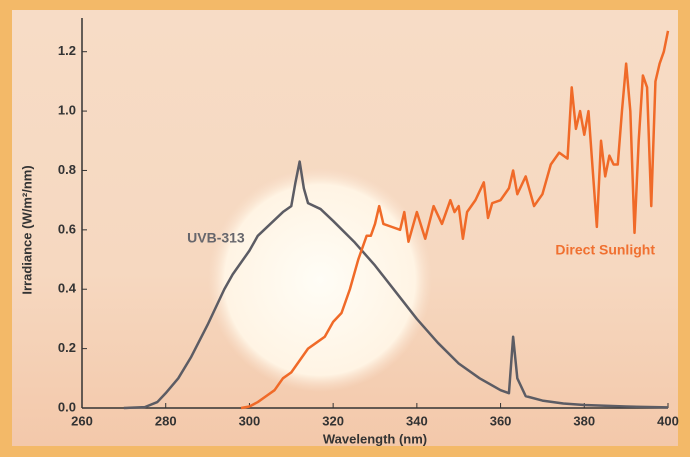  I want to click on y-tick-label: 0.6, so click(67, 228).